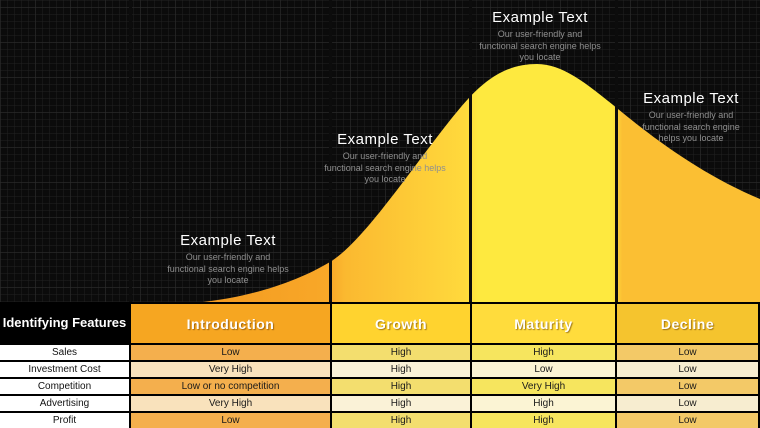 The height and width of the screenshot is (428, 760). I want to click on cell-investment-growth: High, so click(401, 369).